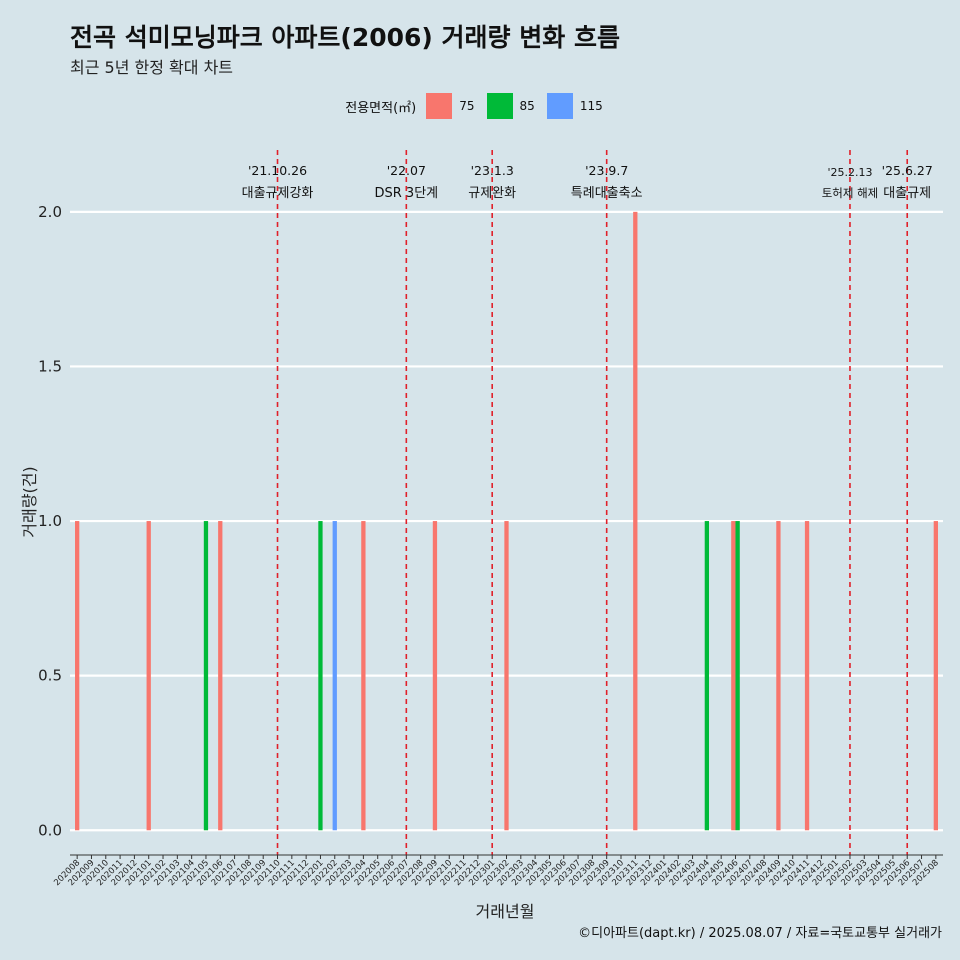  What do you see at coordinates (849, 172) in the screenshot?
I see `event-date-label: '25.2.13` at bounding box center [849, 172].